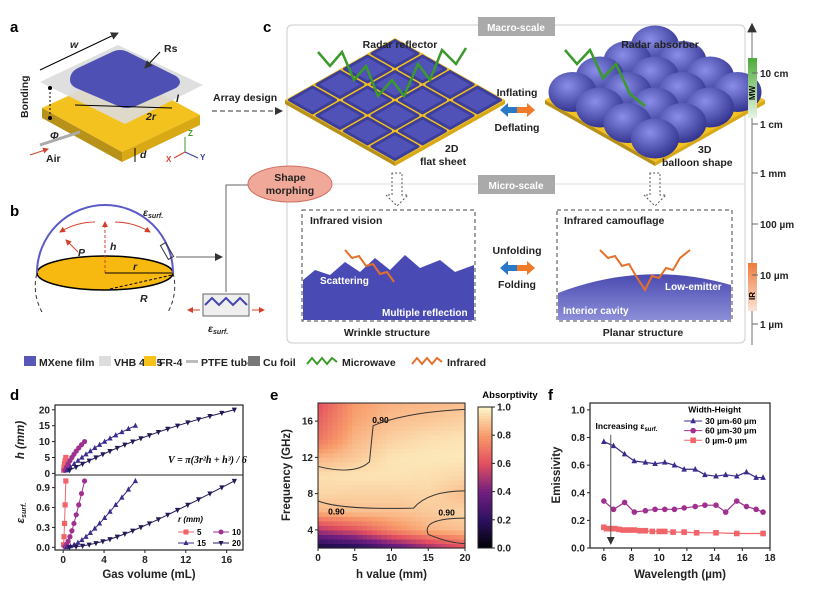 This screenshot has width=822, height=590. What do you see at coordinates (517, 110) in the screenshot?
I see `inflate-deflate-arrow` at bounding box center [517, 110].